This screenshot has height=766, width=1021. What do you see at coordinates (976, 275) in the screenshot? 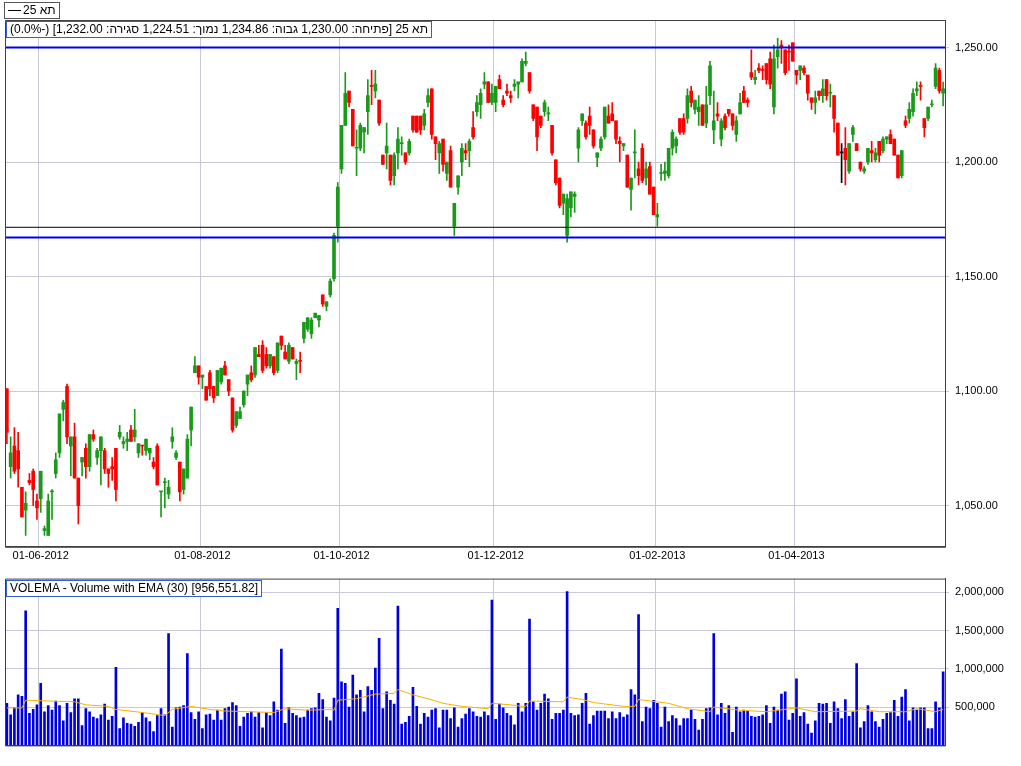
I see `y-tick-label: 1,150.00` at bounding box center [976, 275].